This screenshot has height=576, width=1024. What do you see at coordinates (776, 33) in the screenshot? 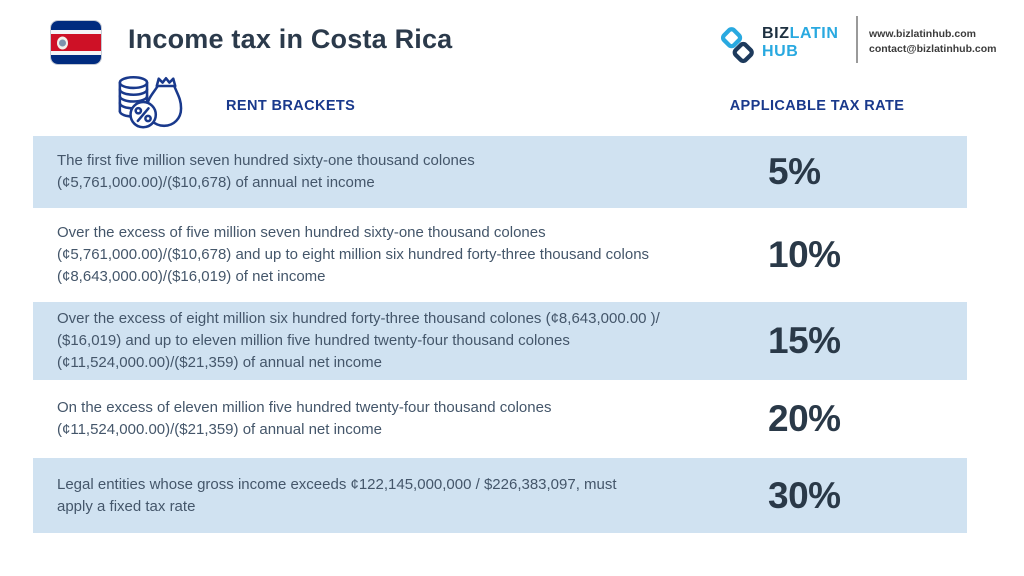
I see `logo-biz-text: BIZ` at bounding box center [776, 33].